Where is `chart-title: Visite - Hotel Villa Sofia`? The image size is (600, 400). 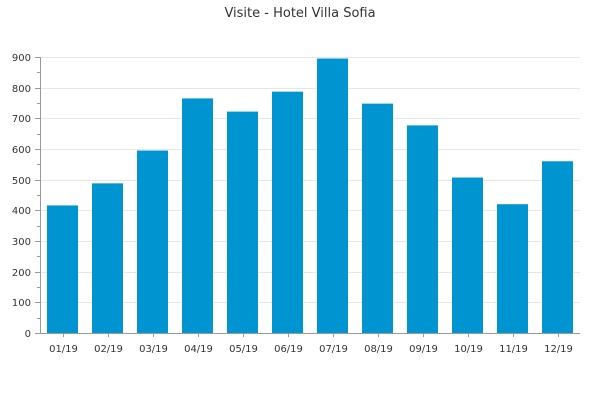
chart-title: Visite - Hotel Villa Sofia is located at coordinates (299, 13).